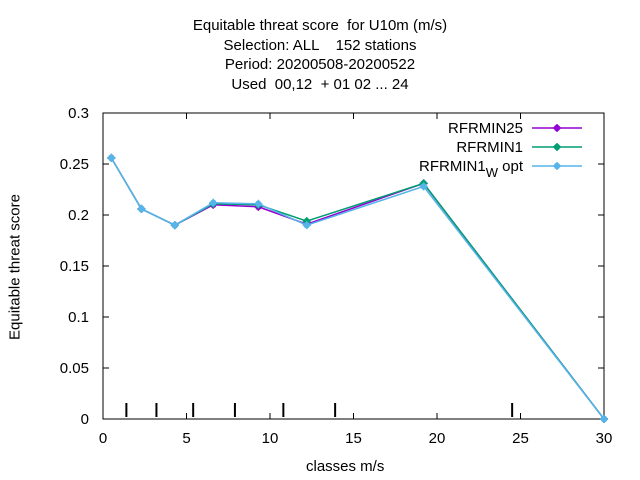  Describe the element at coordinates (15, 267) in the screenshot. I see `y-axis-label: Equitable threat score` at that location.